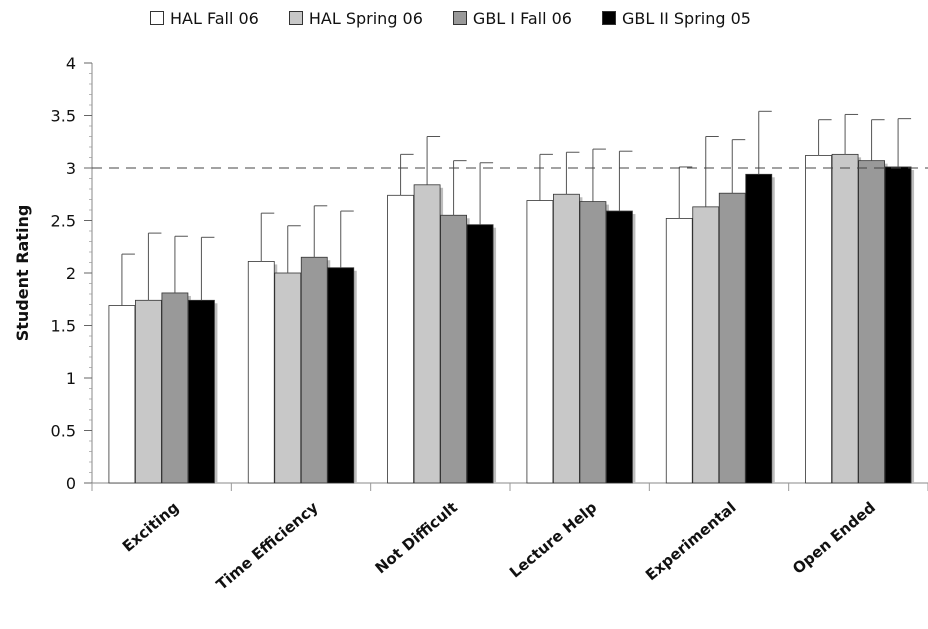 Image resolution: width=928 pixels, height=629 pixels. What do you see at coordinates (71, 483) in the screenshot?
I see `y-tick-label: 0` at bounding box center [71, 483].